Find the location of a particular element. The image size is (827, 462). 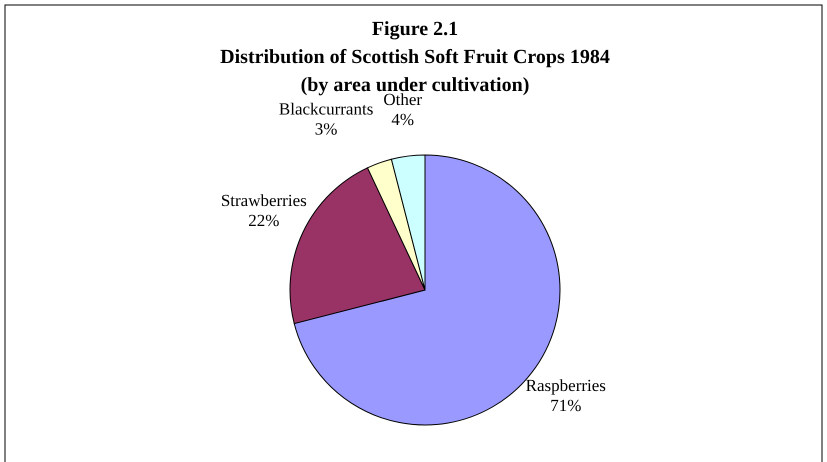

slice-label: Strawberries is located at coordinates (263, 200).